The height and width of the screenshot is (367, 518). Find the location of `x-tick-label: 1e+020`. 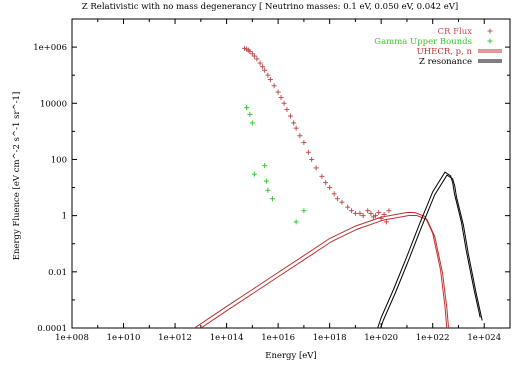

x-tick-label: 1e+020 is located at coordinates (381, 338).